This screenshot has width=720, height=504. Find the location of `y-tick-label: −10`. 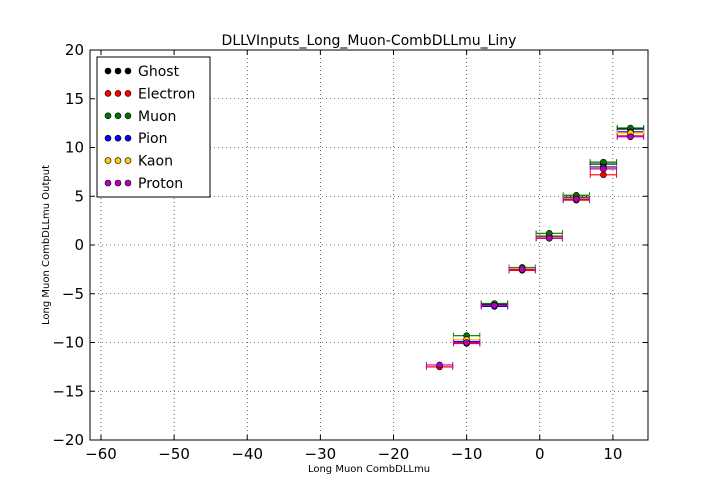

y-tick-label: −10 is located at coordinates (68, 343).